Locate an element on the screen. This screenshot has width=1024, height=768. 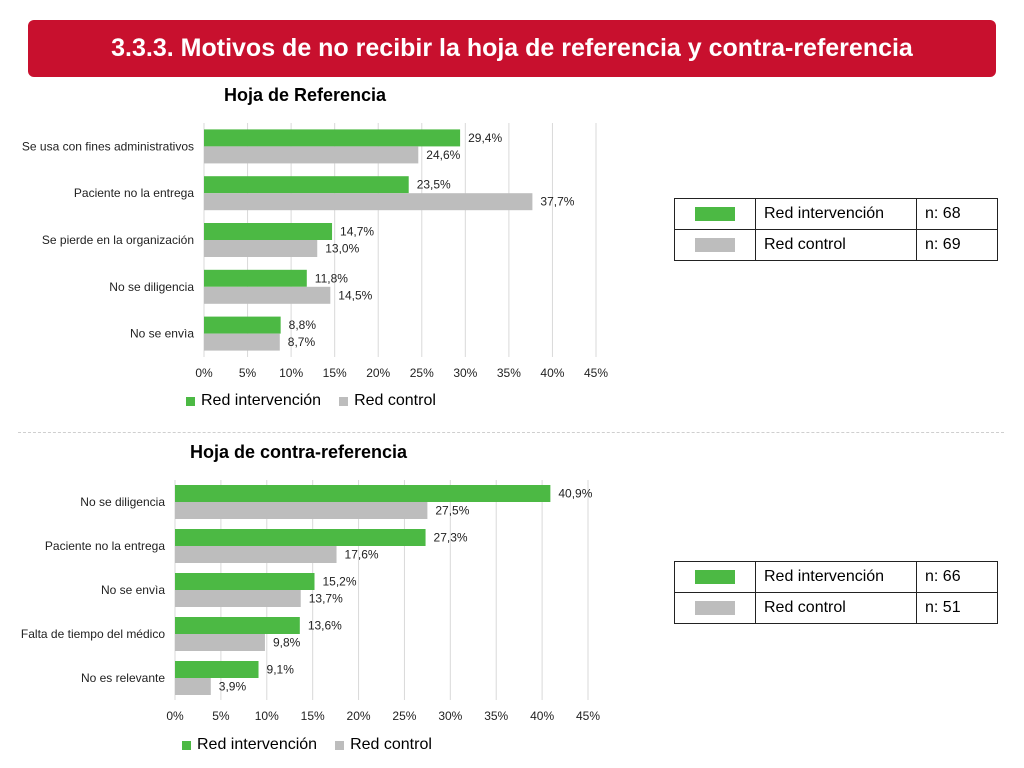
legend-referencia: Red intervención Red control is located at coordinates (311, 401).